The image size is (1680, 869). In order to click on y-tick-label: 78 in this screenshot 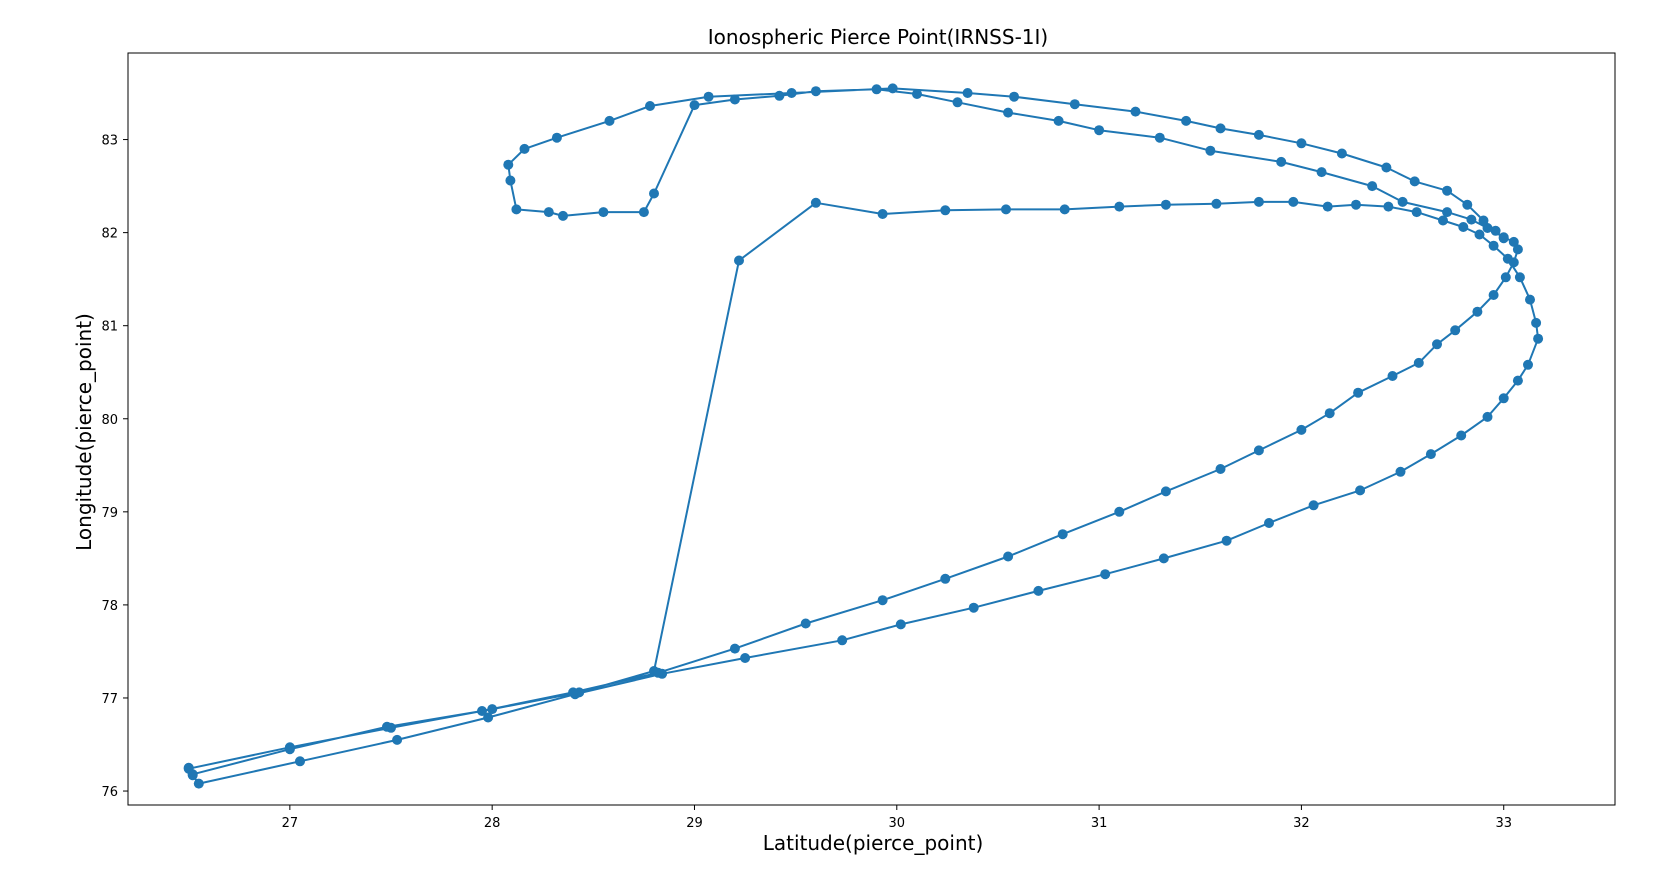, I will do `click(109, 606)`.